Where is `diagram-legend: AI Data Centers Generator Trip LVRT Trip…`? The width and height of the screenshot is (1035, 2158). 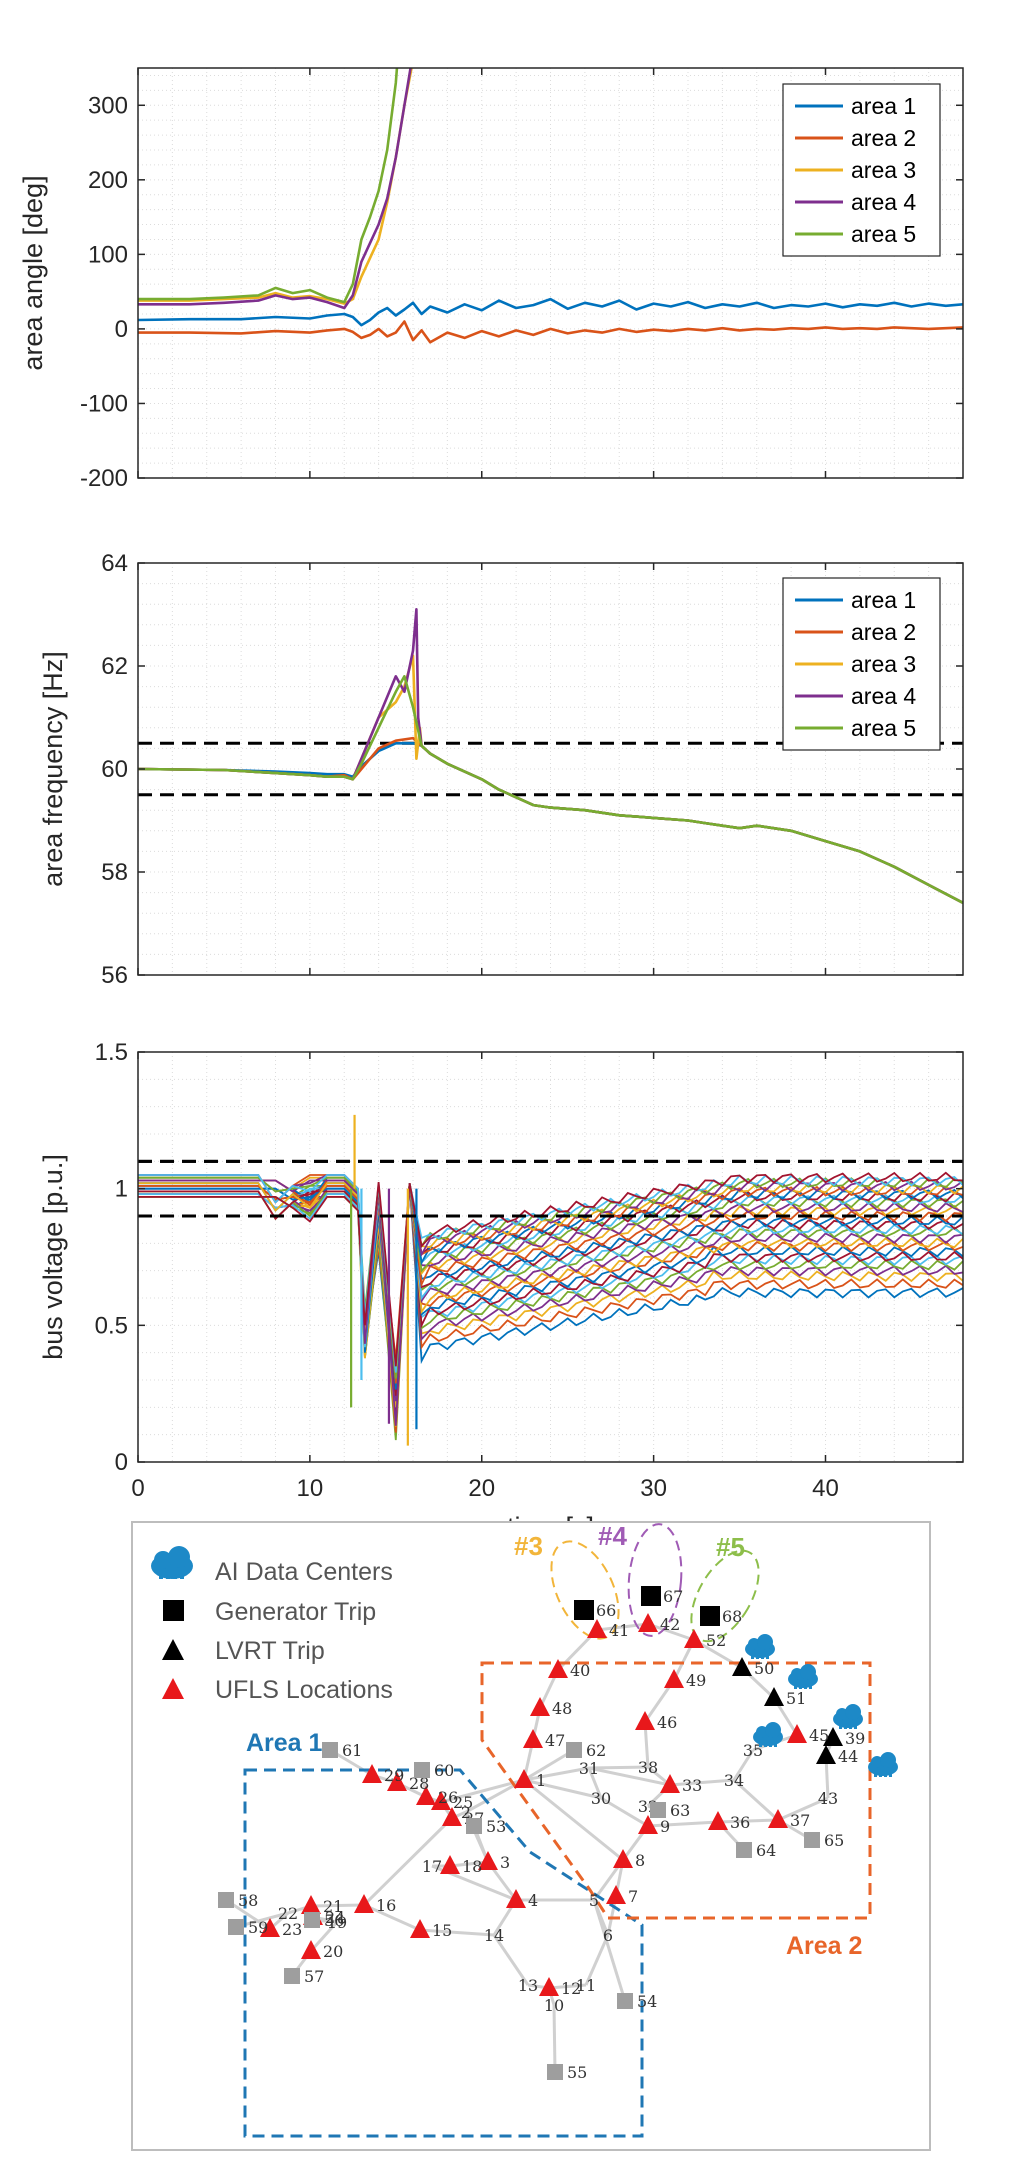
diagram-legend: AI Data Centers Generator Trip LVRT Trip… is located at coordinates (272, 1625).